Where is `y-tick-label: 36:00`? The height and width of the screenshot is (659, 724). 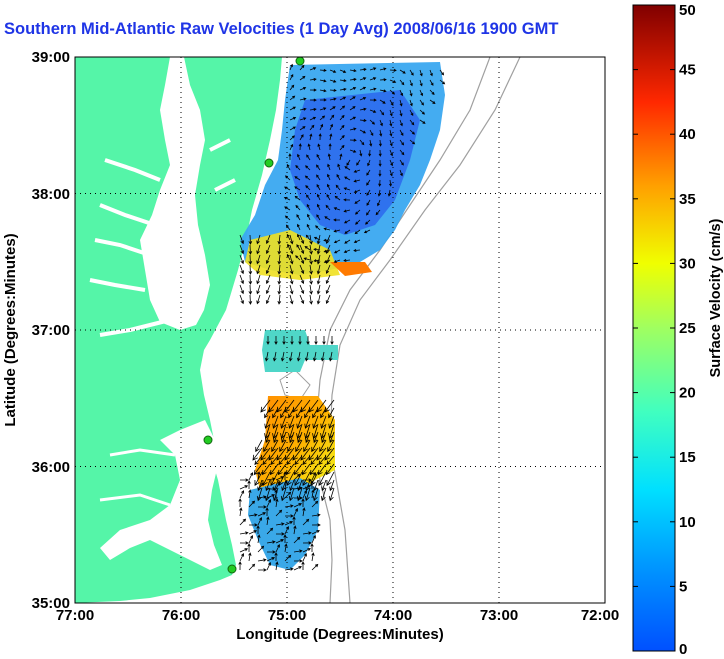 y-tick-label: 36:00 is located at coordinates (51, 467).